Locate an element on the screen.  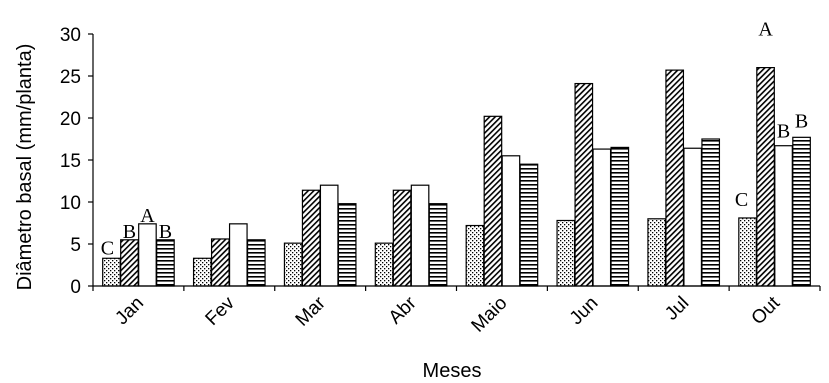
x-tick-label-fev: Fev is located at coordinates (221, 311).